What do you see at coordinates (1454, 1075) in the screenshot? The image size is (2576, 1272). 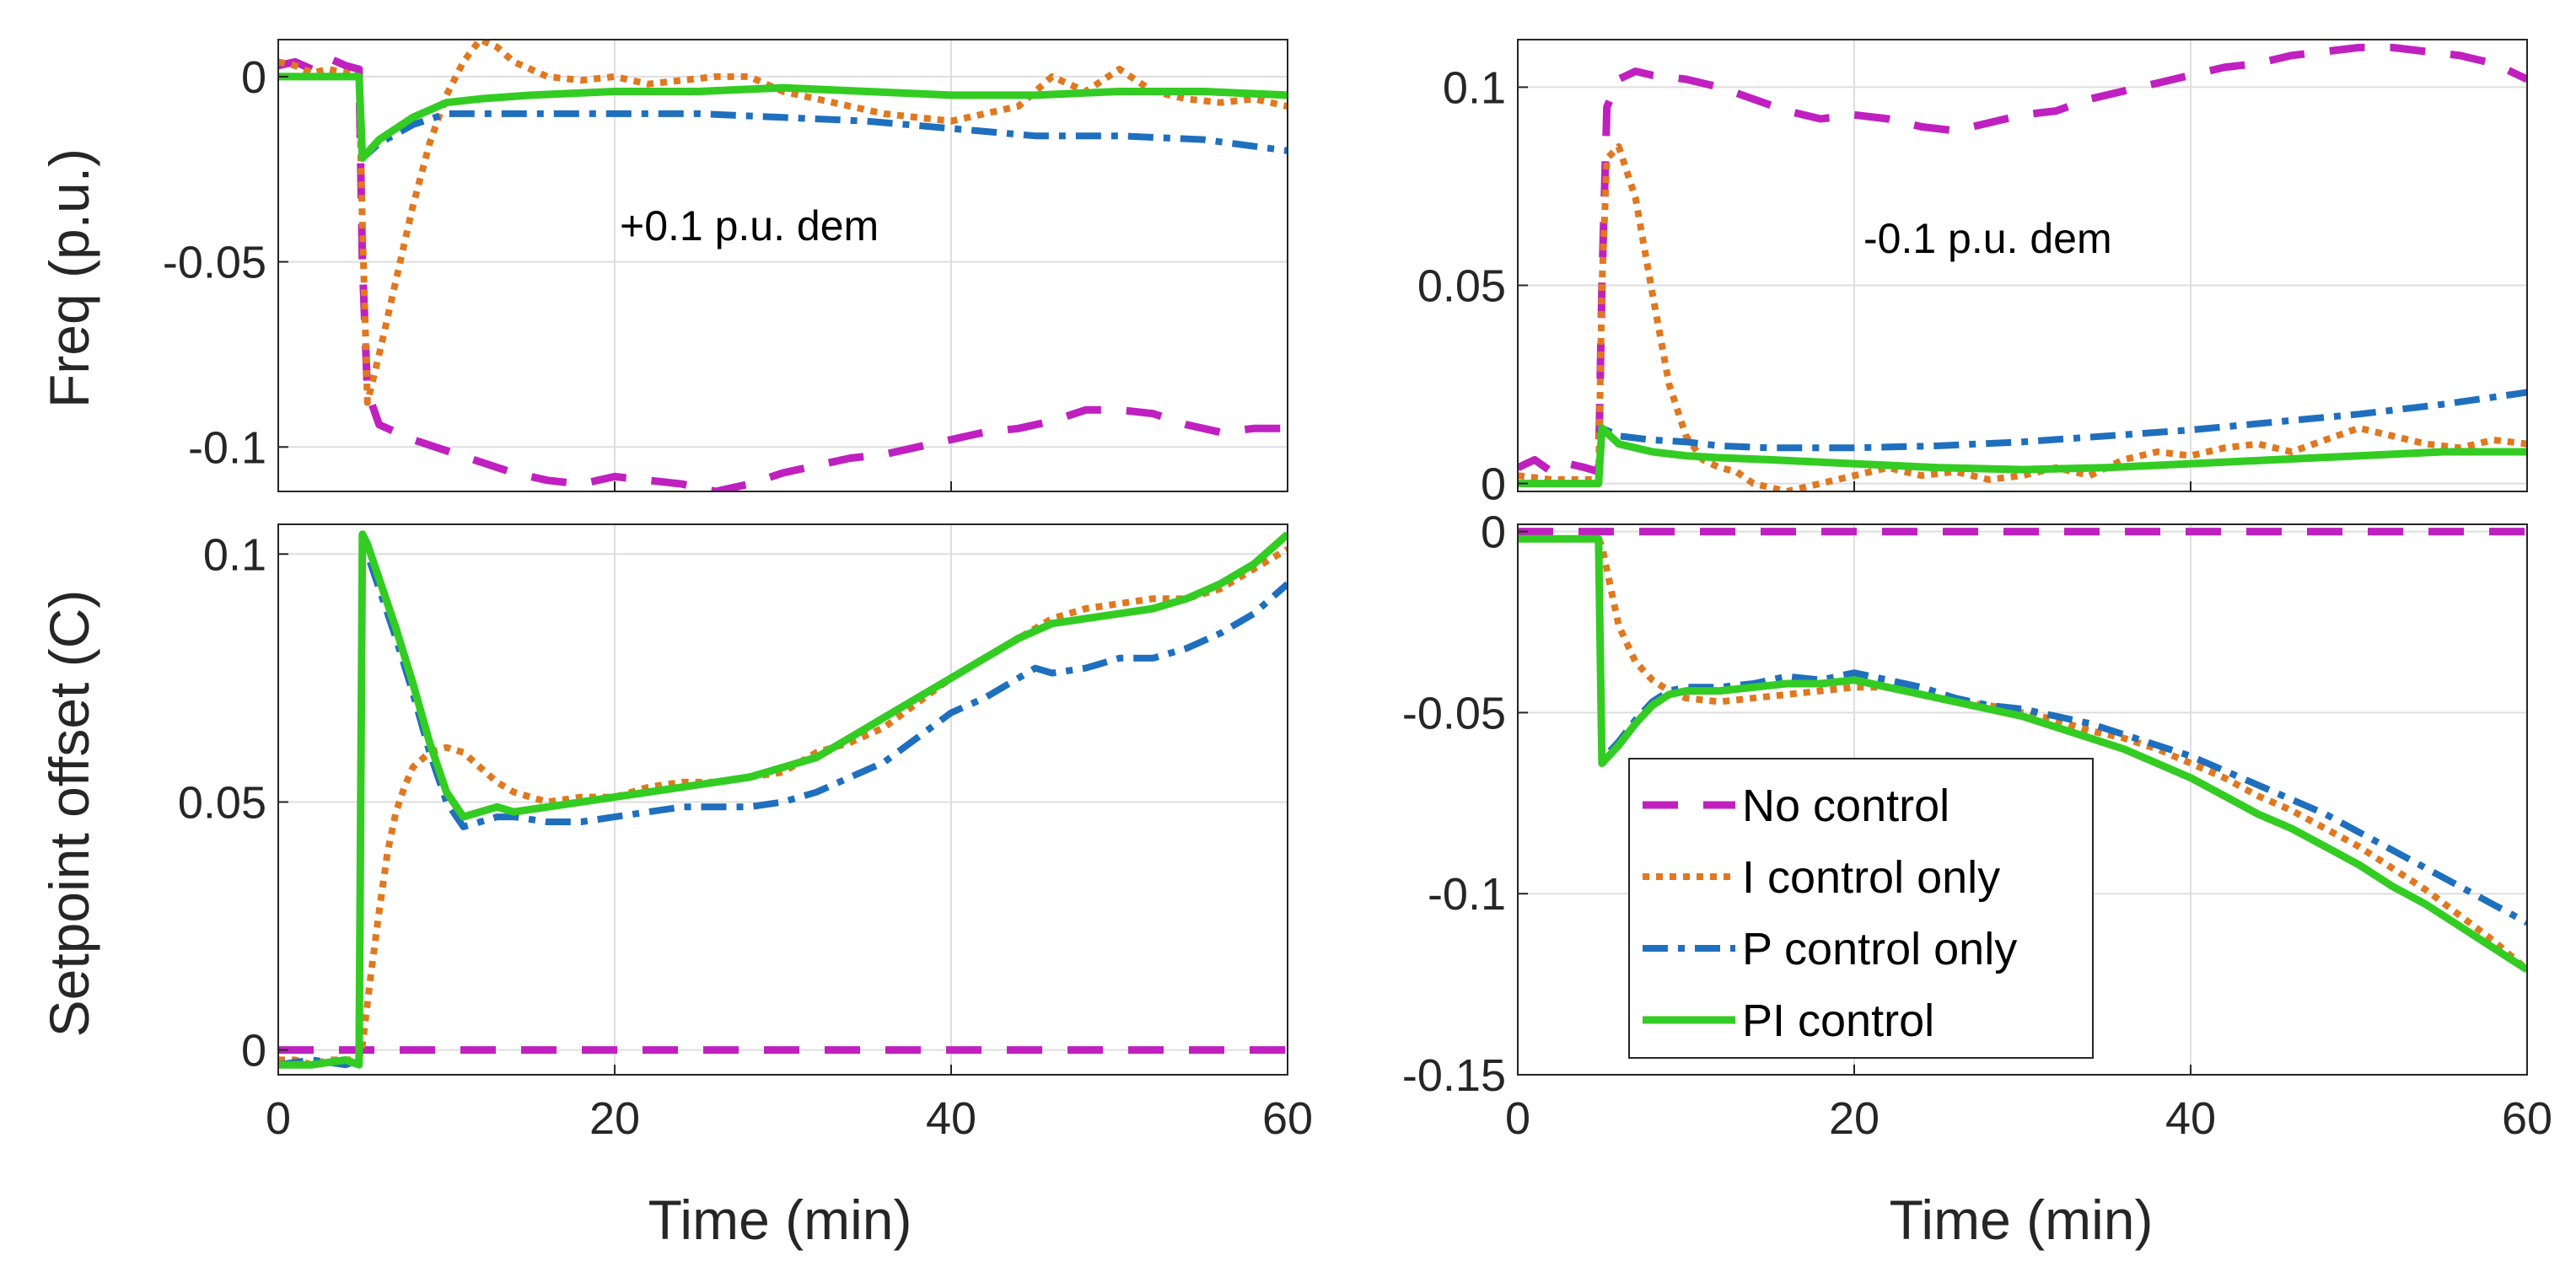 I see `setpoint-down-ytick-label-3: -0.15` at bounding box center [1454, 1075].